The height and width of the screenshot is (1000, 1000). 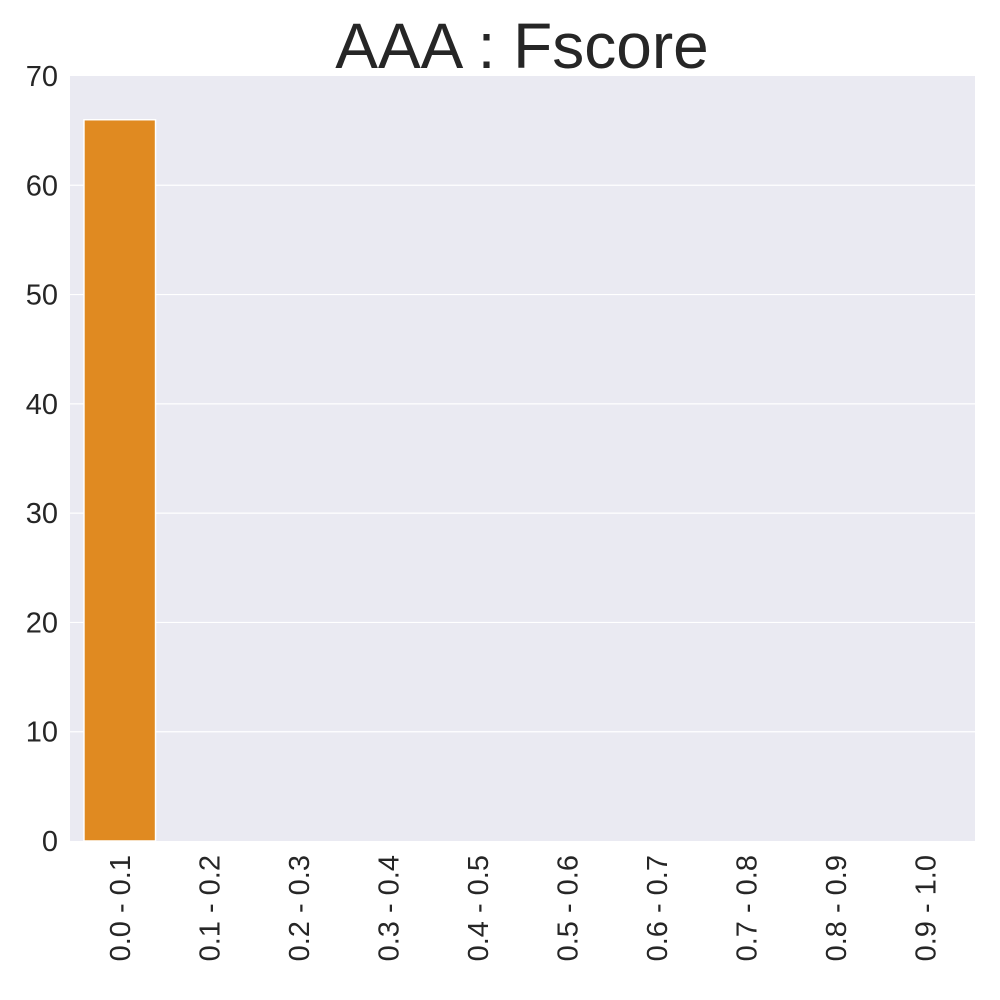 I want to click on x-tick-label: 0.3 - 0.4, so click(x=389, y=908).